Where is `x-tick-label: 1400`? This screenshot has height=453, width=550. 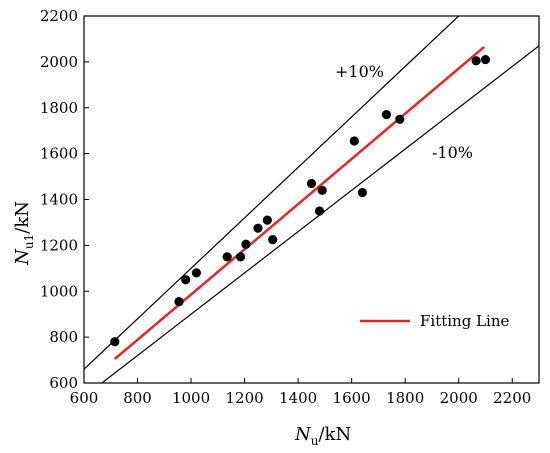 x-tick-label: 1400 is located at coordinates (298, 398).